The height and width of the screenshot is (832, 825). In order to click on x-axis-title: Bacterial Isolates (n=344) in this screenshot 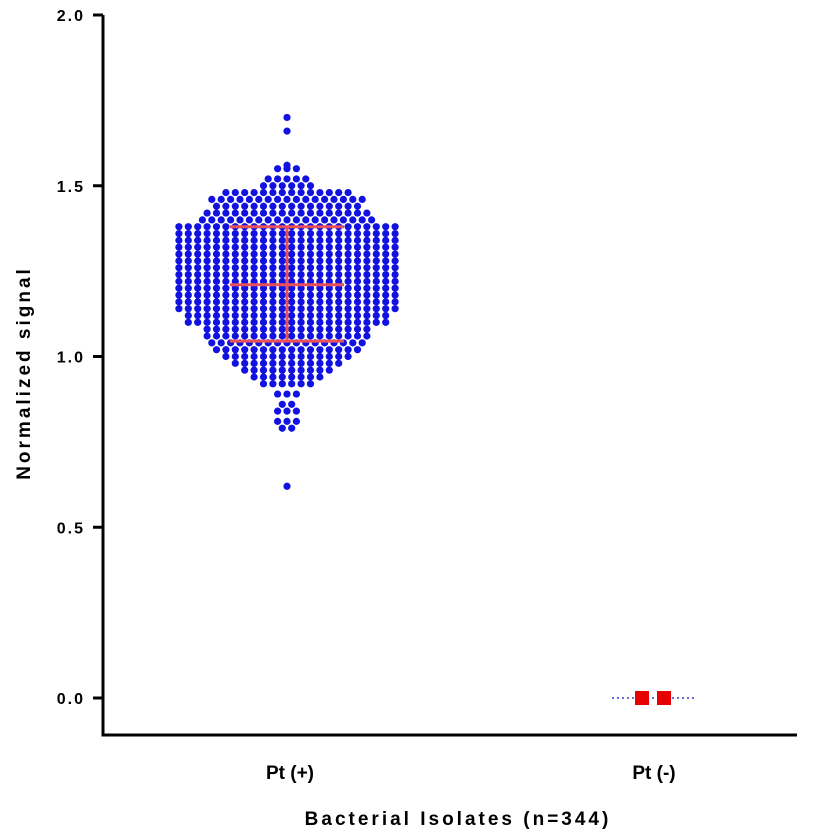, I will do `click(458, 819)`.